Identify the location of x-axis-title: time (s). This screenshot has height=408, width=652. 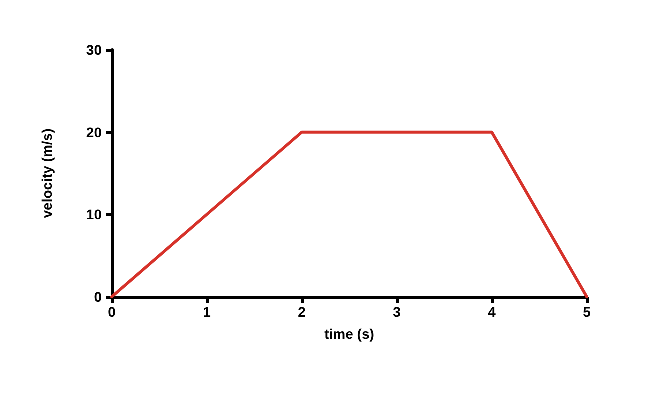
(349, 334).